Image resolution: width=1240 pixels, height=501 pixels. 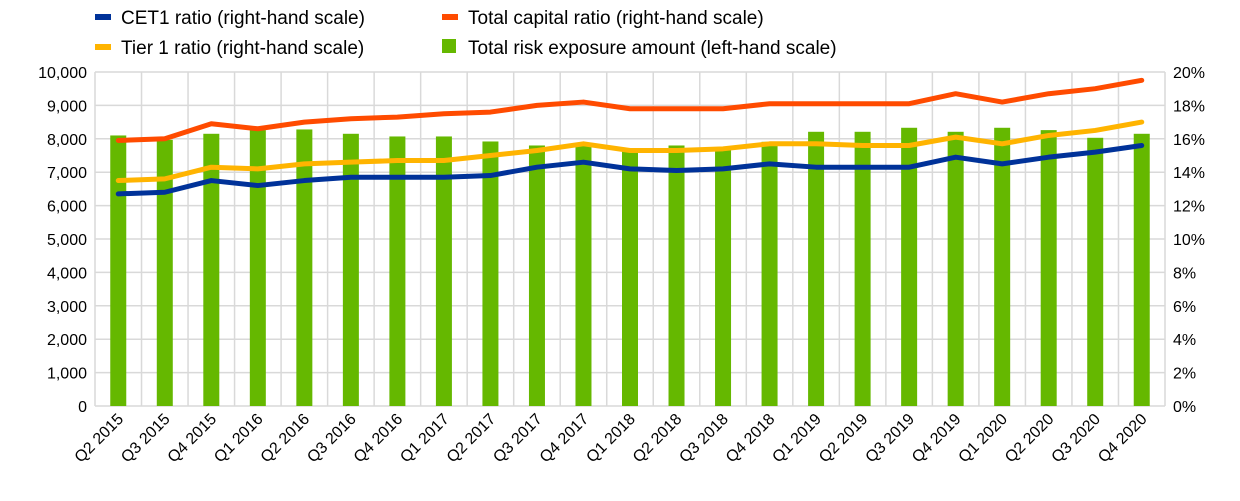 What do you see at coordinates (443, 271) in the screenshot?
I see `bar-q1-2017` at bounding box center [443, 271].